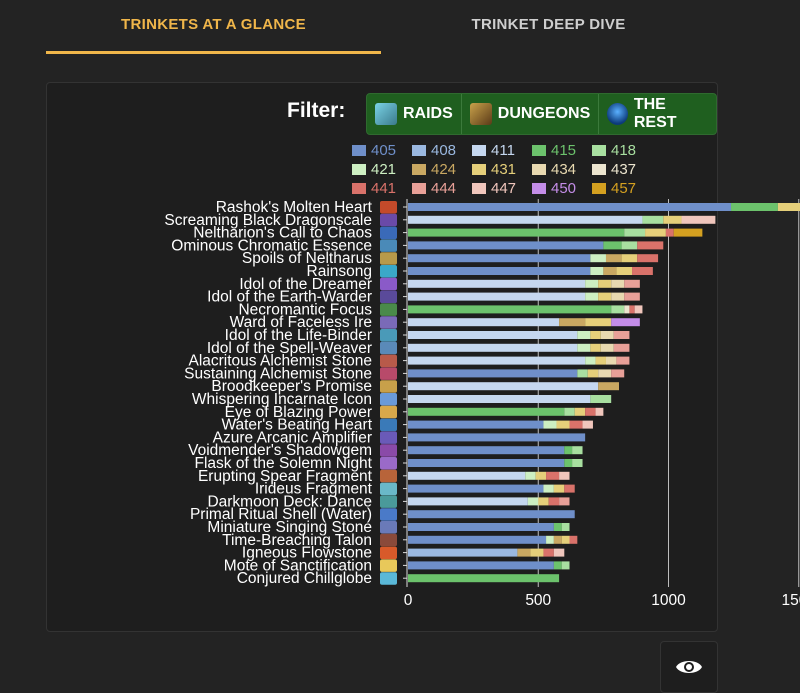 This screenshot has height=693, width=800. I want to click on tab-trinkets-at-a-glance: TRINKETS AT A GLANCE, so click(213, 24).